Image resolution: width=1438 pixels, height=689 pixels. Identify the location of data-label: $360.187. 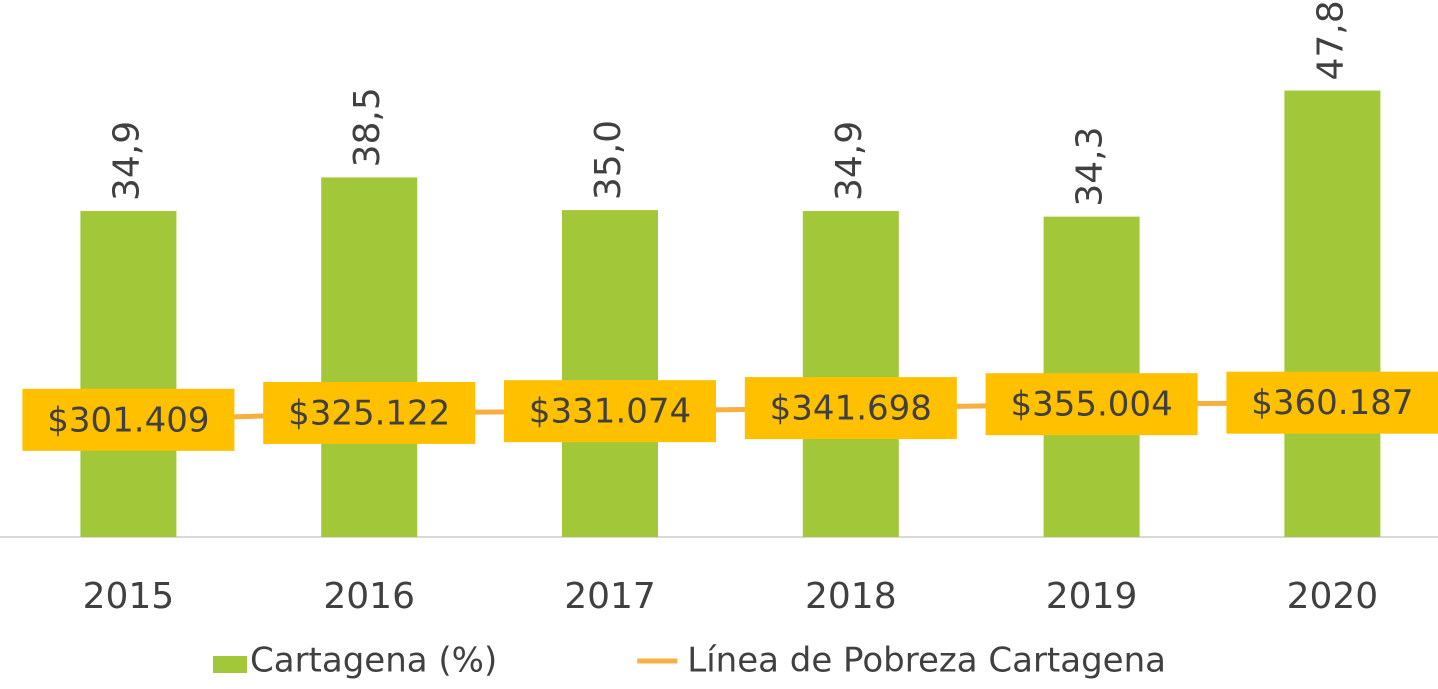
(1332, 403).